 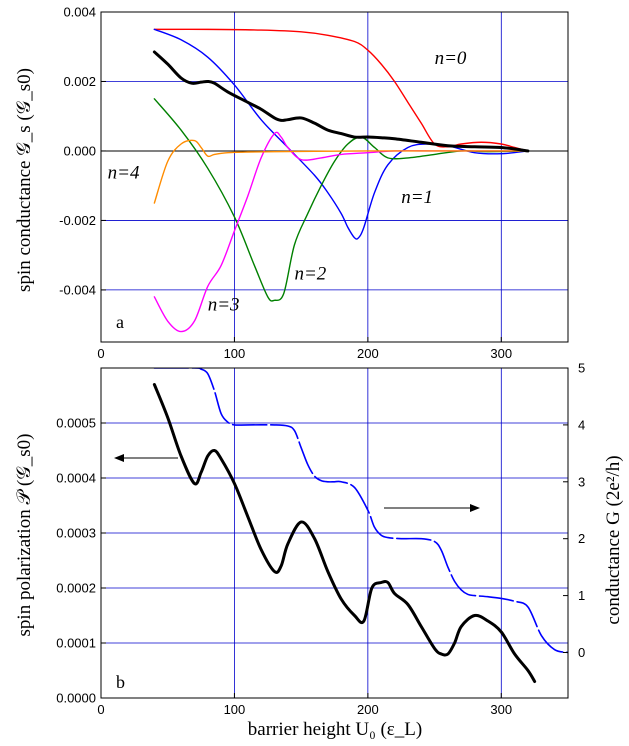 I want to click on x-axis-label-b: barrier height U₀ (ε_L), so click(x=335, y=729).